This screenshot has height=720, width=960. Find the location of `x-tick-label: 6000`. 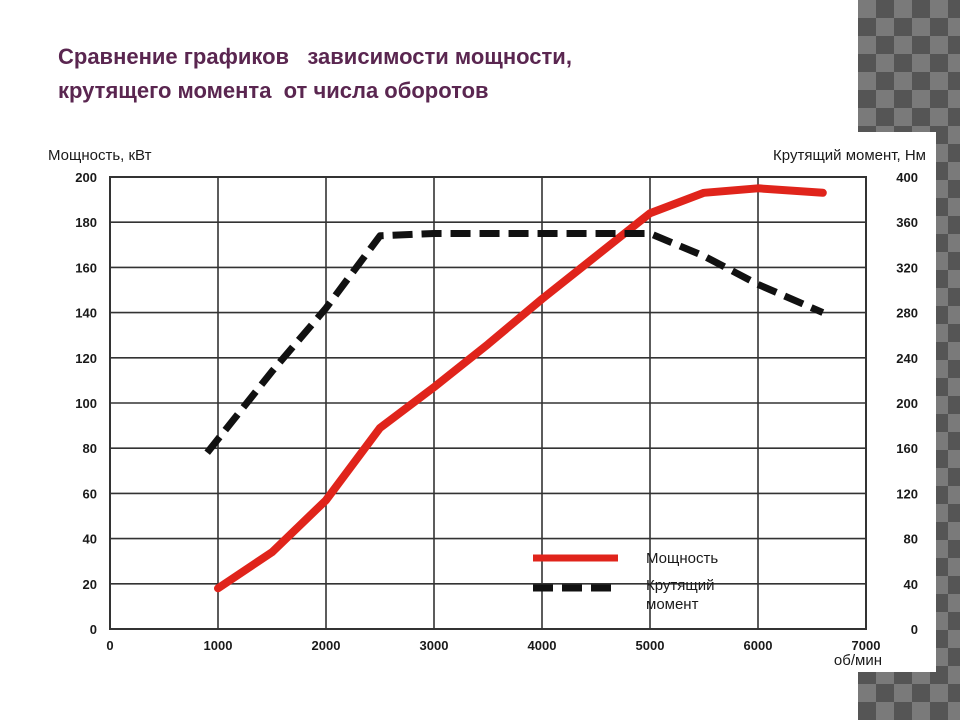

x-tick-label: 6000 is located at coordinates (758, 645).